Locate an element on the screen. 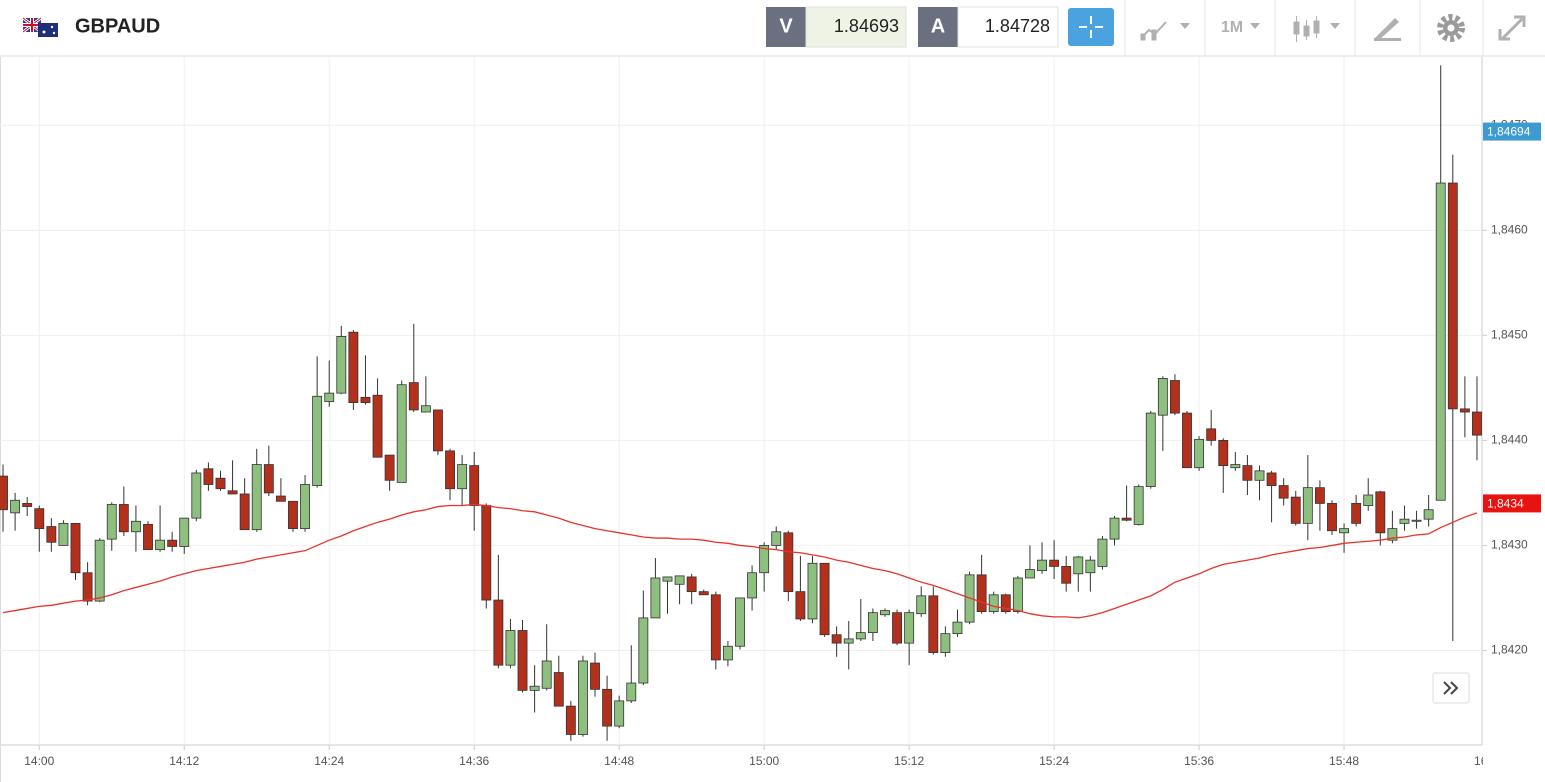 This screenshot has height=782, width=1545. sell-button is located at coordinates (786, 27).